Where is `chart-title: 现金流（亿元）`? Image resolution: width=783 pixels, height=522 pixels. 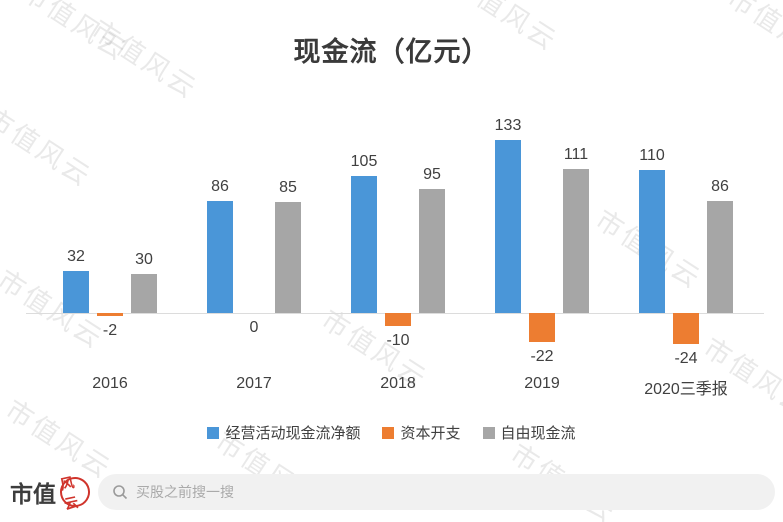 chart-title: 现金流（亿元） is located at coordinates (391, 52).